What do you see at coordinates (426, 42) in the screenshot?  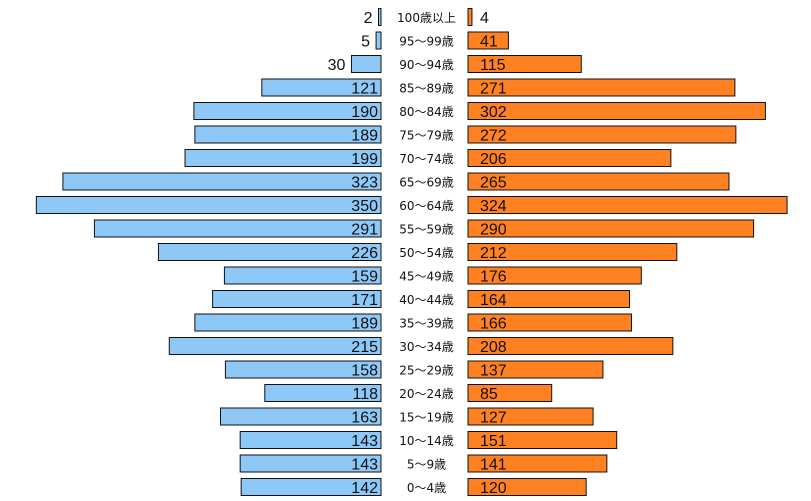 I see `age-group-label: 95～99歳` at bounding box center [426, 42].